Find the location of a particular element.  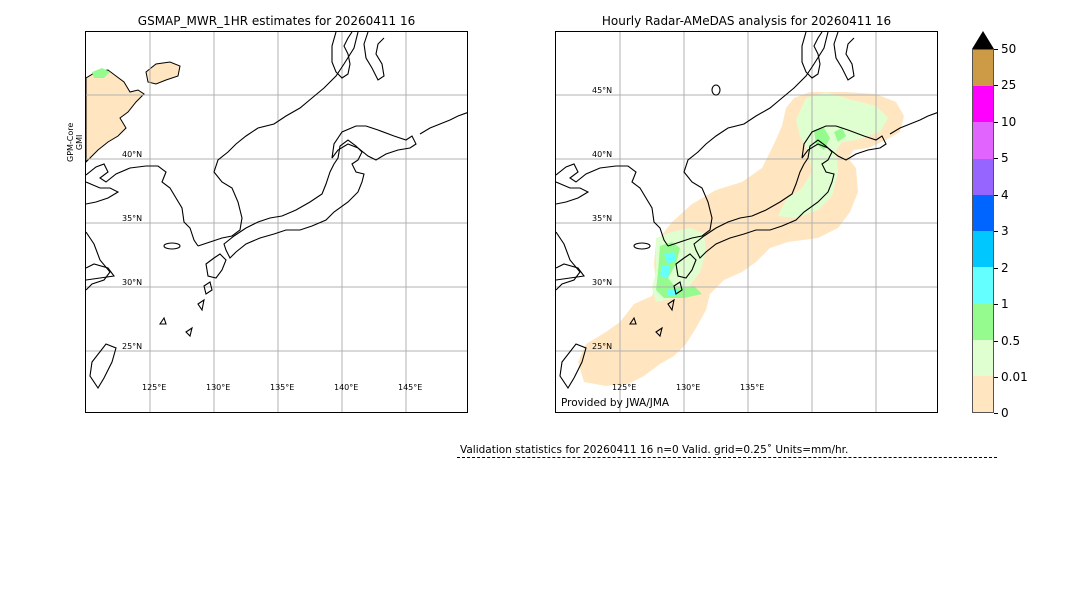

left-lat-label-35: 35°N is located at coordinates (132, 218).